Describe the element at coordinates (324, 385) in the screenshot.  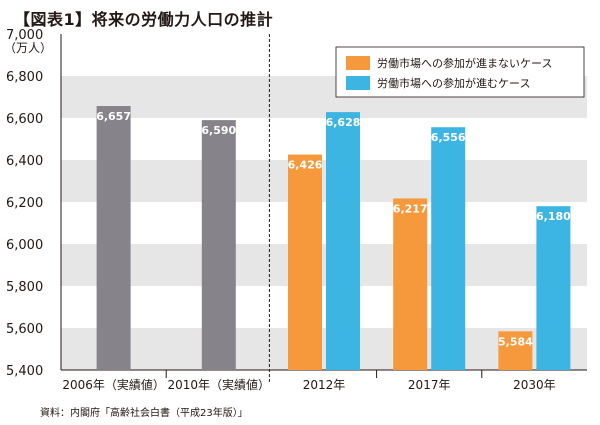
I see `x-category-label: 2012年` at that location.